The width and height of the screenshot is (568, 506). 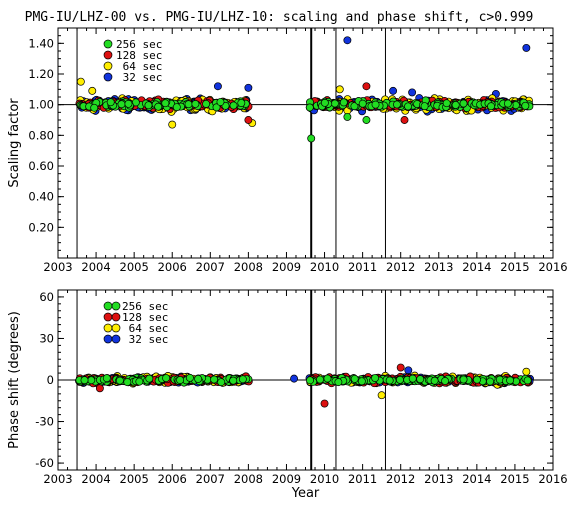 What do you see at coordinates (286, 479) in the screenshot?
I see `x-tick-label: 2009` at bounding box center [286, 479].